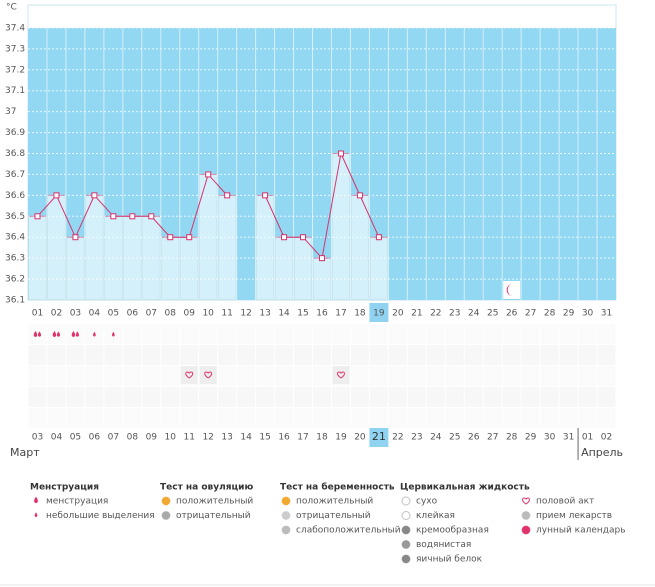 This screenshot has height=587, width=655. Describe the element at coordinates (512, 290) in the screenshot. I see `lunar-cell` at that location.